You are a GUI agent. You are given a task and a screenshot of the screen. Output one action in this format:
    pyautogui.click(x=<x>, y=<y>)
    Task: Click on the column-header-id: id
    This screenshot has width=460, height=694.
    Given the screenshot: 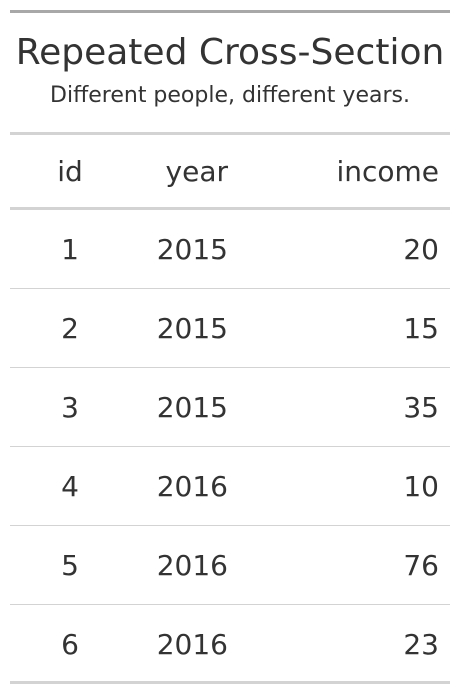 What is the action you would take?
    pyautogui.click(x=70, y=171)
    